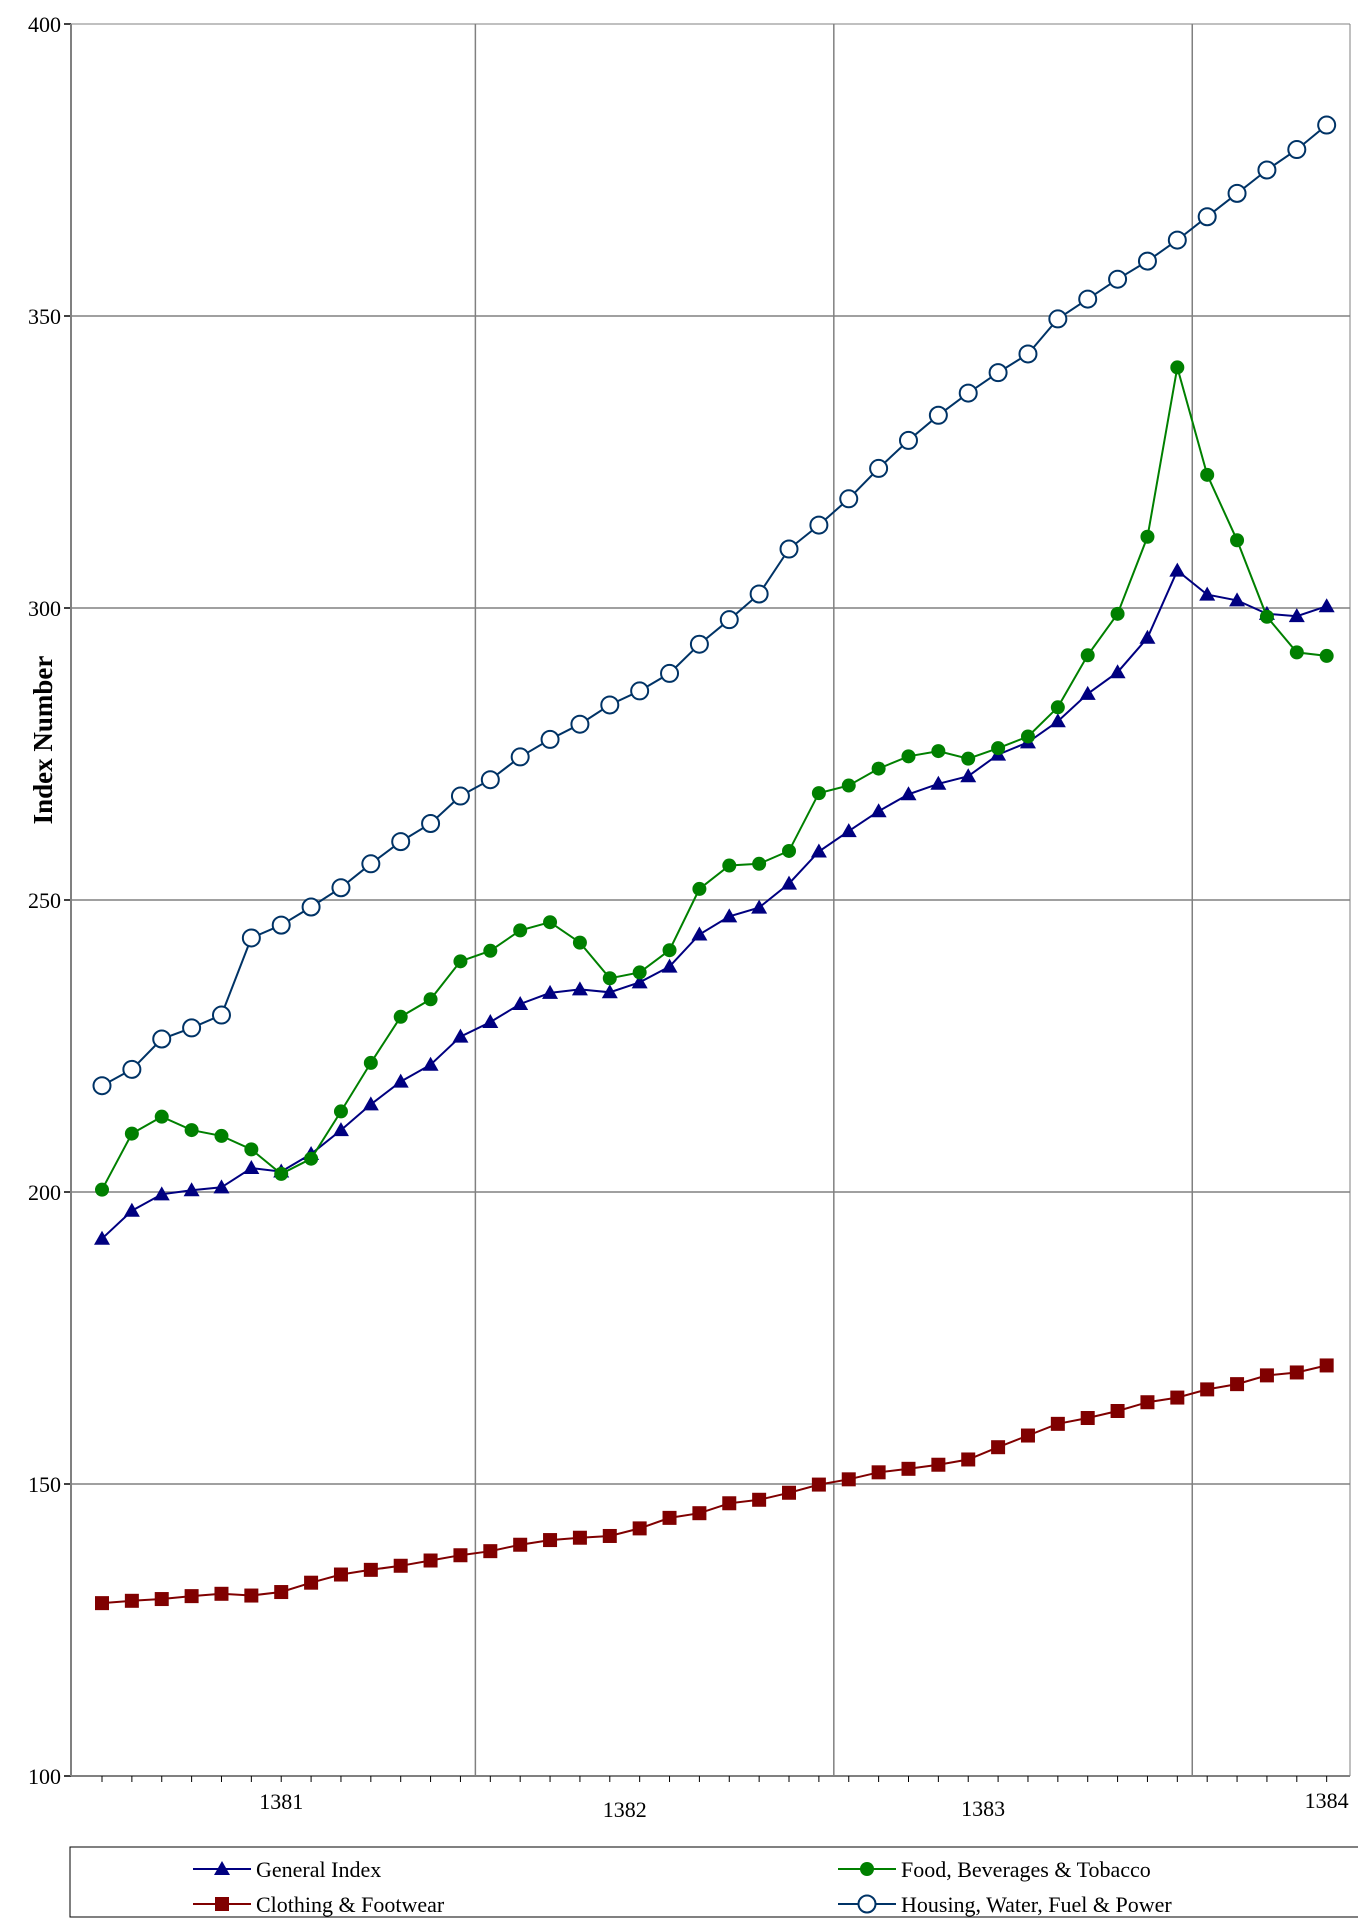 The height and width of the screenshot is (1919, 1358). Describe the element at coordinates (350, 1904) in the screenshot. I see `legend-label: Clothing & Footwear` at that location.